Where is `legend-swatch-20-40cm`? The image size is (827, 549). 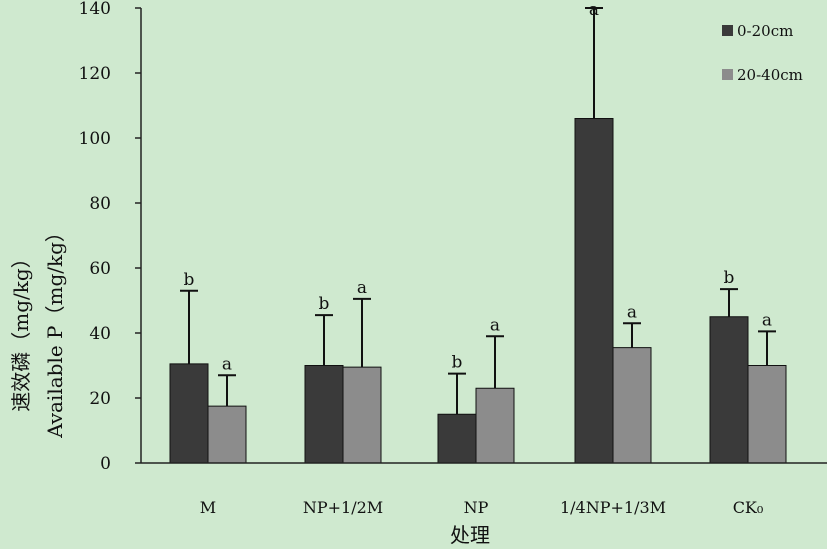
legend-swatch-20-40cm is located at coordinates (727, 74).